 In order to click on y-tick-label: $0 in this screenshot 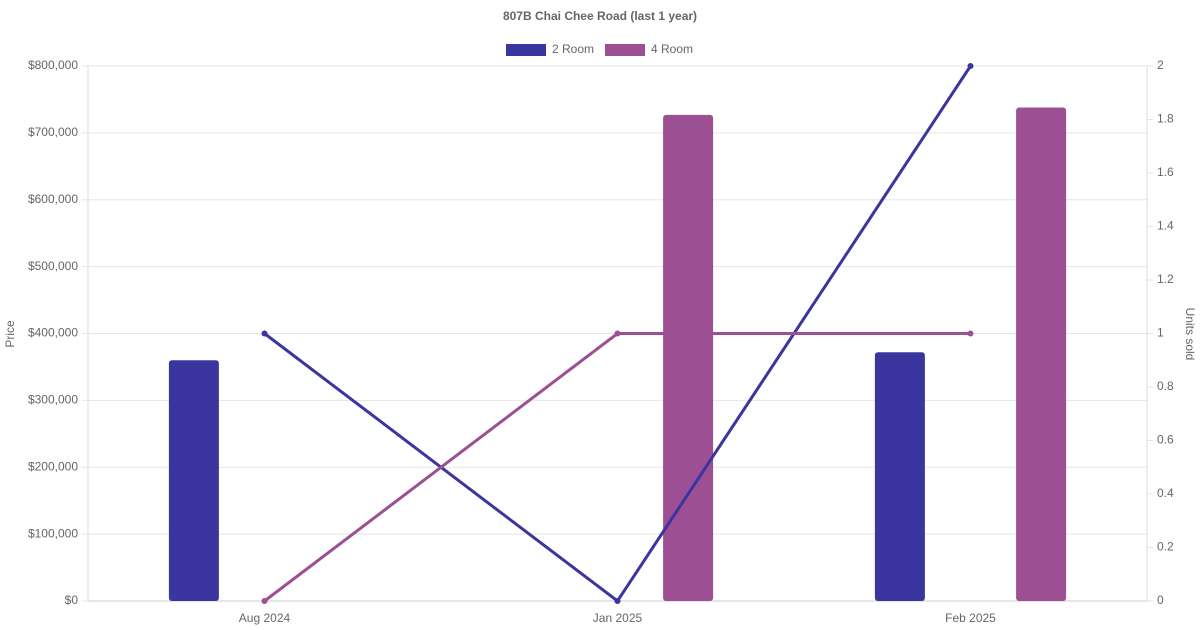, I will do `click(72, 600)`.